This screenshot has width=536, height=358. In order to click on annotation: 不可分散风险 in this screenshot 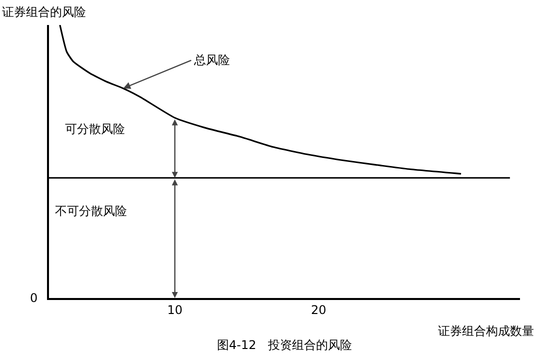, I will do `click(91, 211)`.